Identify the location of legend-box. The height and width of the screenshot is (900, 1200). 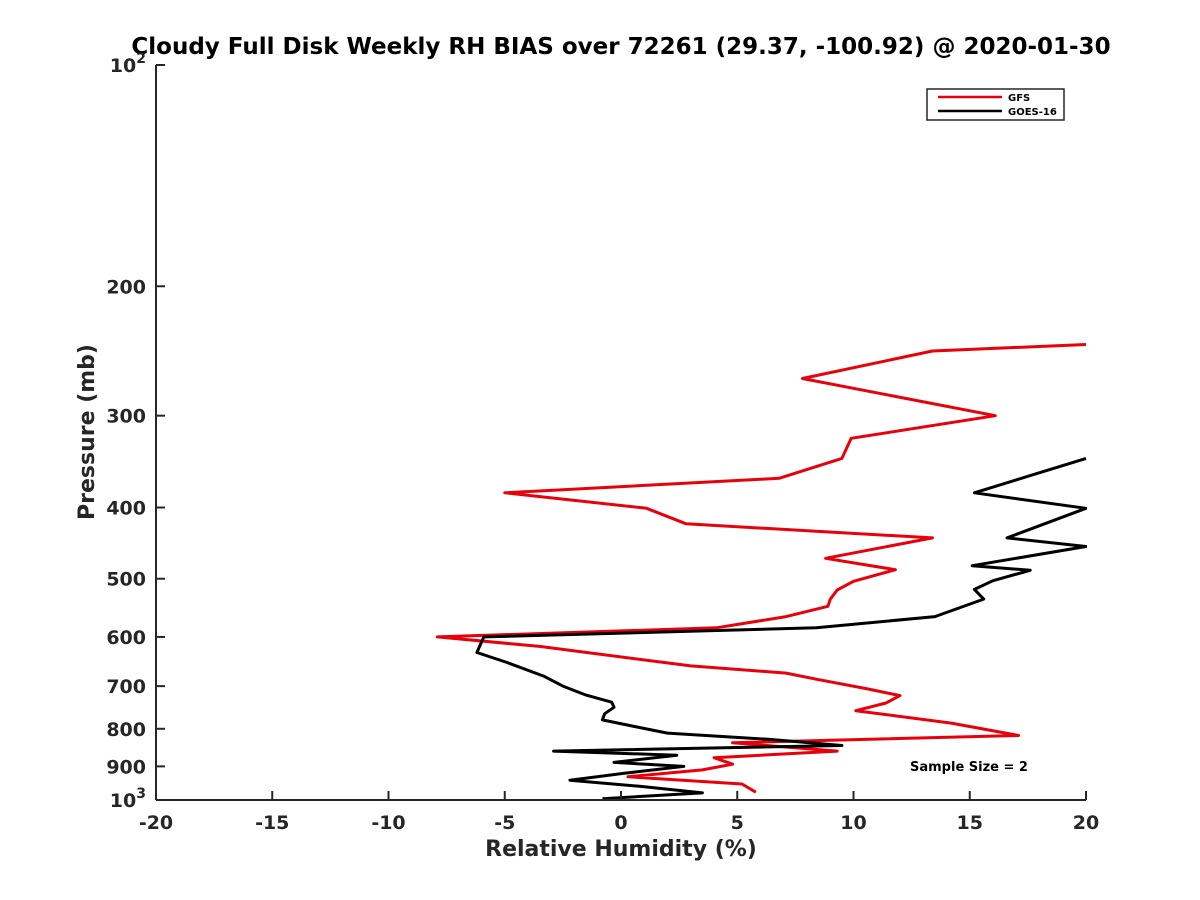
(995, 104).